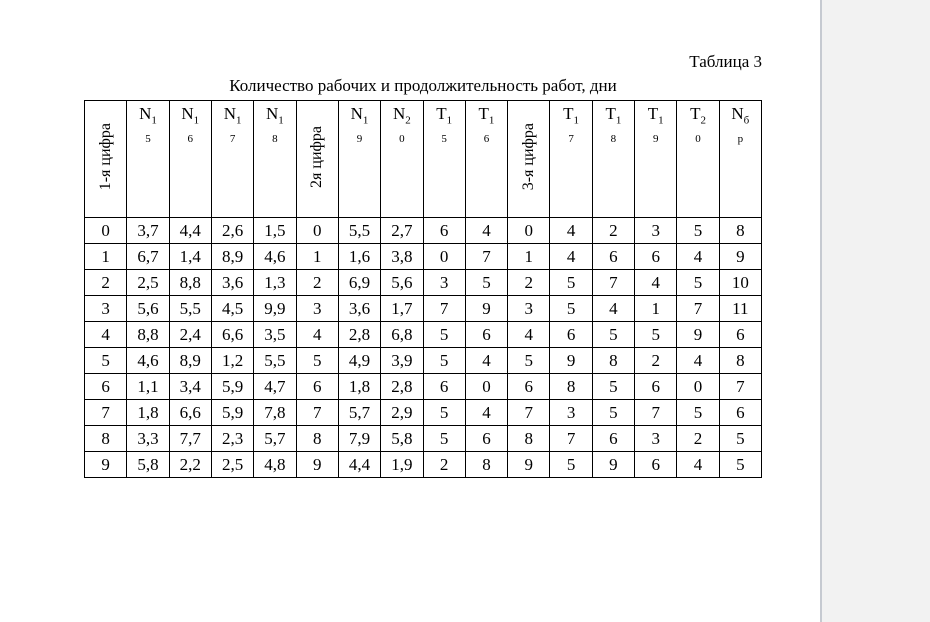 The height and width of the screenshot is (622, 930). I want to click on cell-n17-row0: 2,6, so click(232, 230).